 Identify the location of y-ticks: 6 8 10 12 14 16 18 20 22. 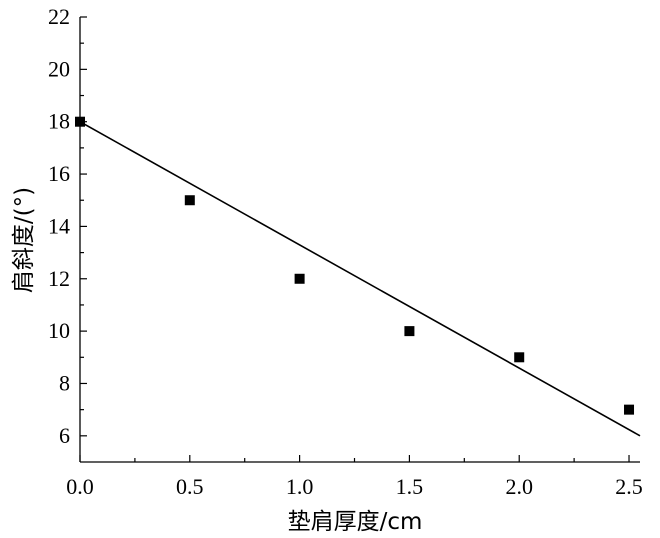
(67, 226).